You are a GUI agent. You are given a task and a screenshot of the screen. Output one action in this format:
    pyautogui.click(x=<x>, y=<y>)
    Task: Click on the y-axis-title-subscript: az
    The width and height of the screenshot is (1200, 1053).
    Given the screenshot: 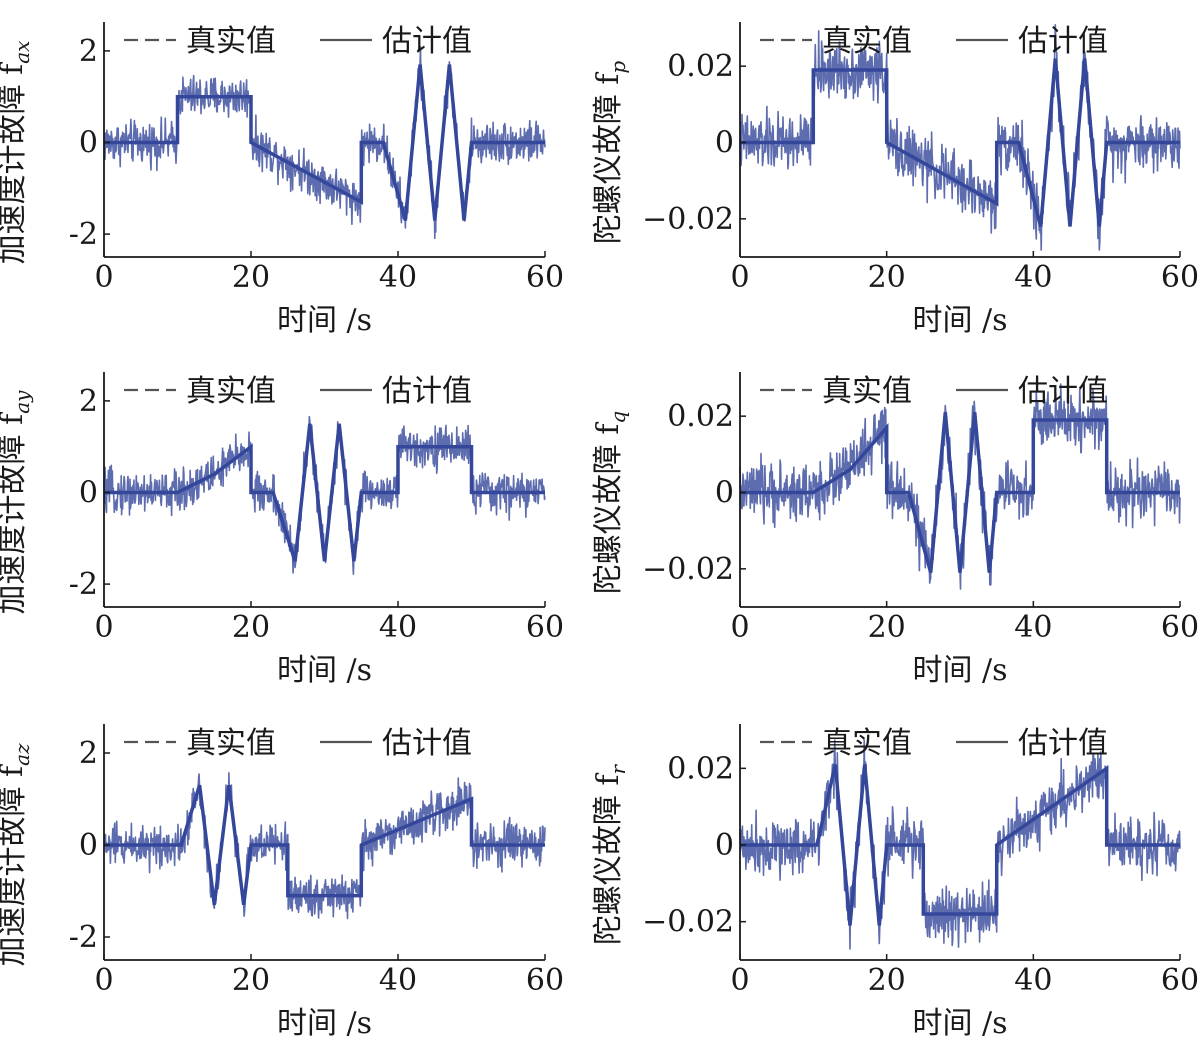 What is the action you would take?
    pyautogui.click(x=22, y=754)
    